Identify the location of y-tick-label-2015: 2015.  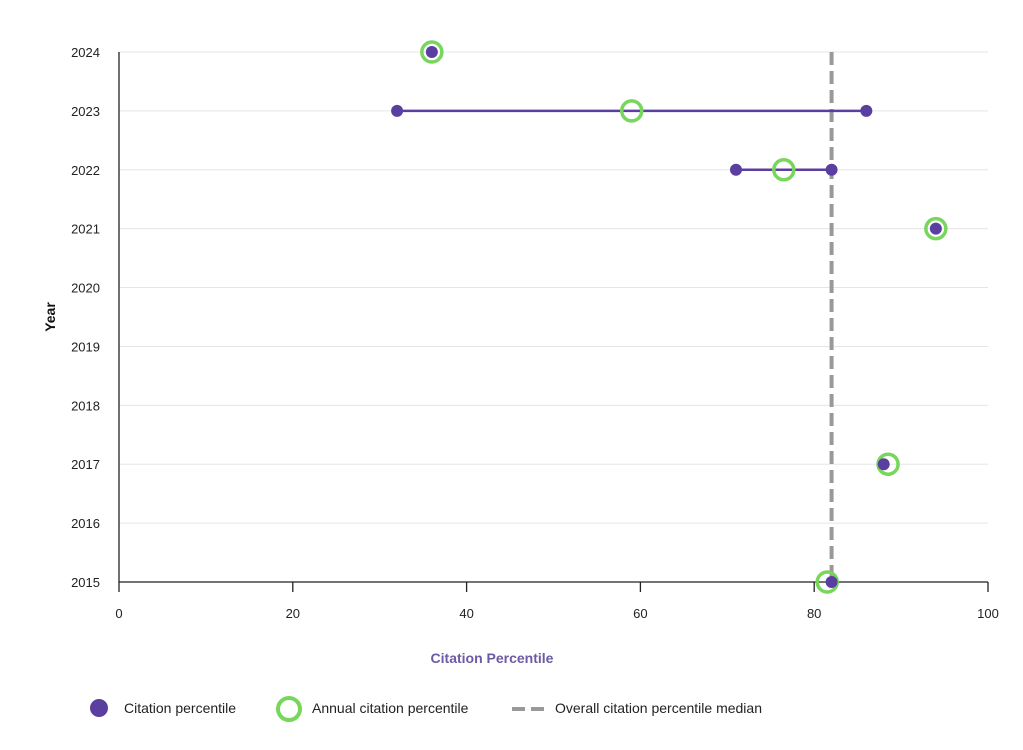
(85, 582).